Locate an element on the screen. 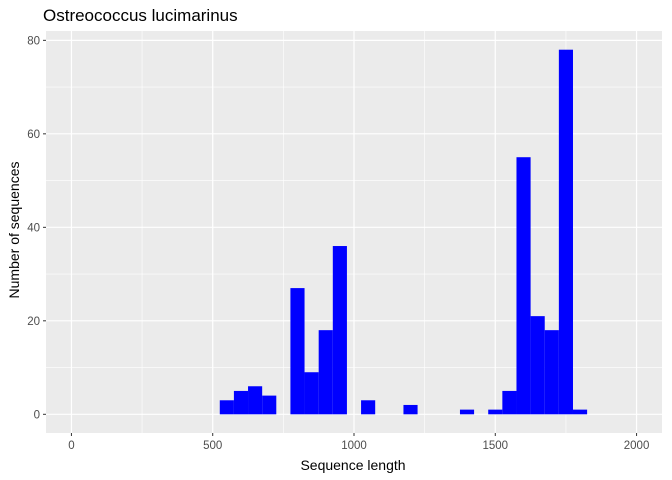 This screenshot has width=672, height=480. x-tick-label: 1500 is located at coordinates (495, 446).